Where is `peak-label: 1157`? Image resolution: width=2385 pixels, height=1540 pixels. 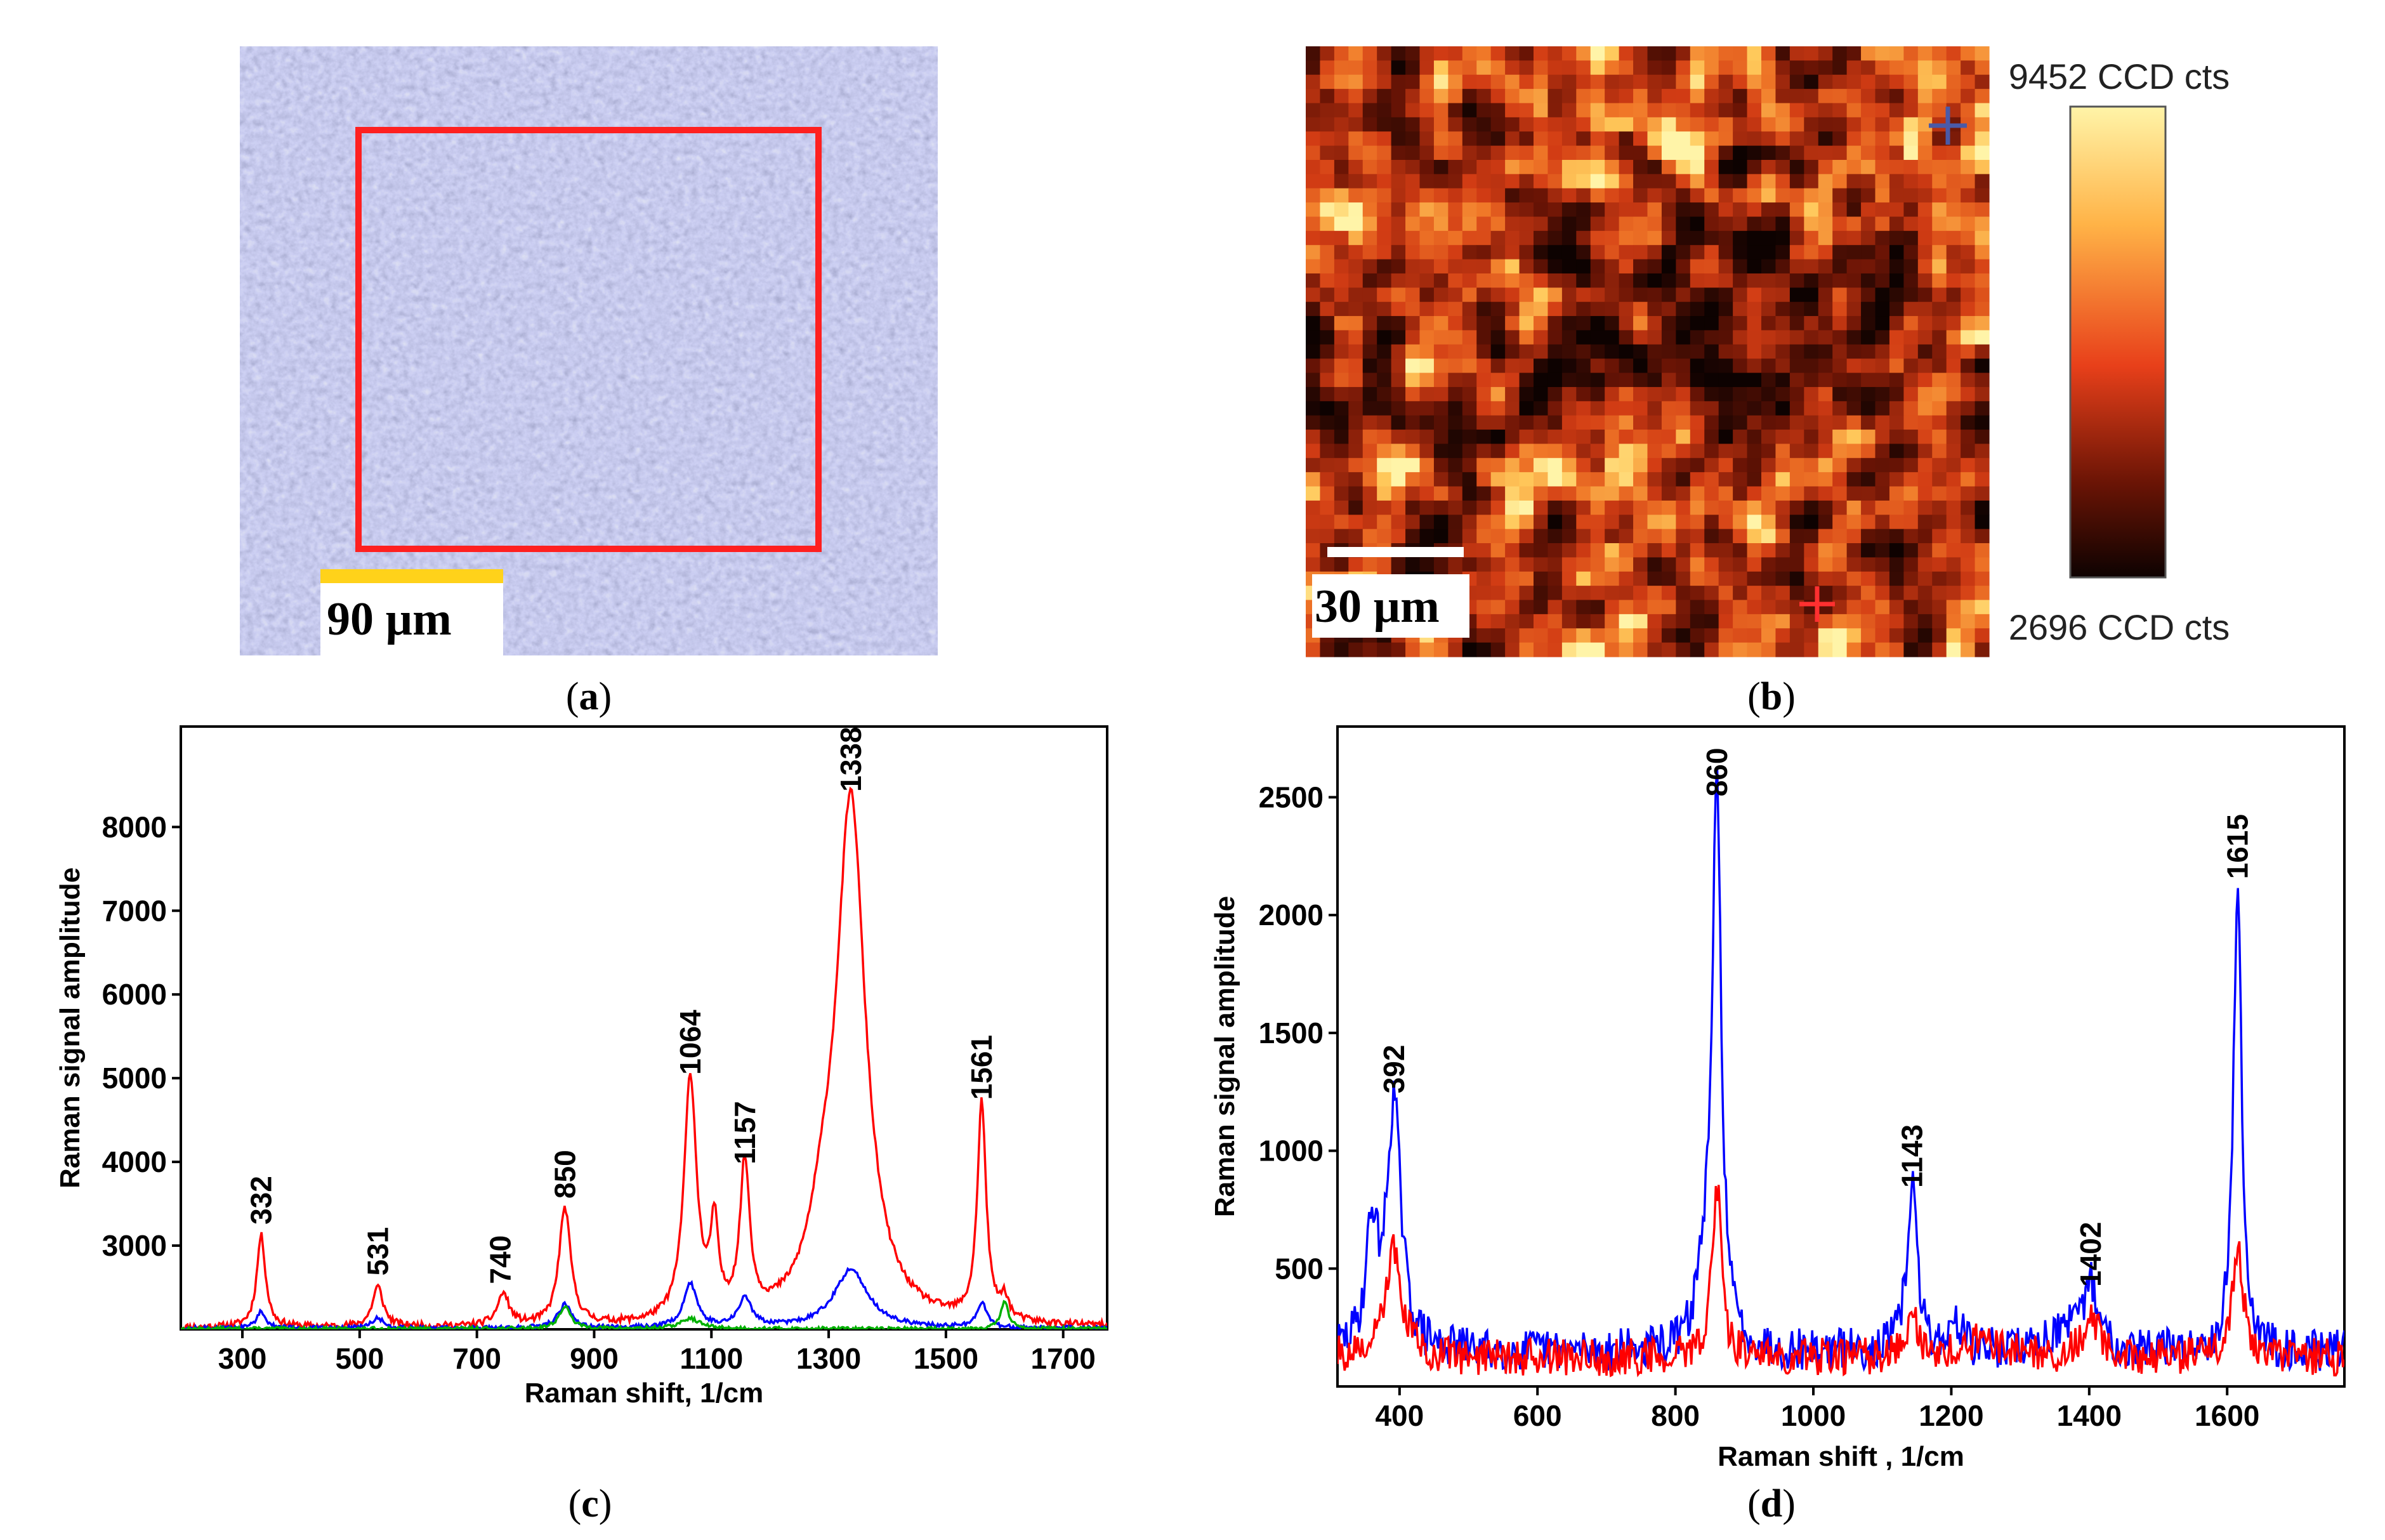
peak-label: 1157 is located at coordinates (744, 1132).